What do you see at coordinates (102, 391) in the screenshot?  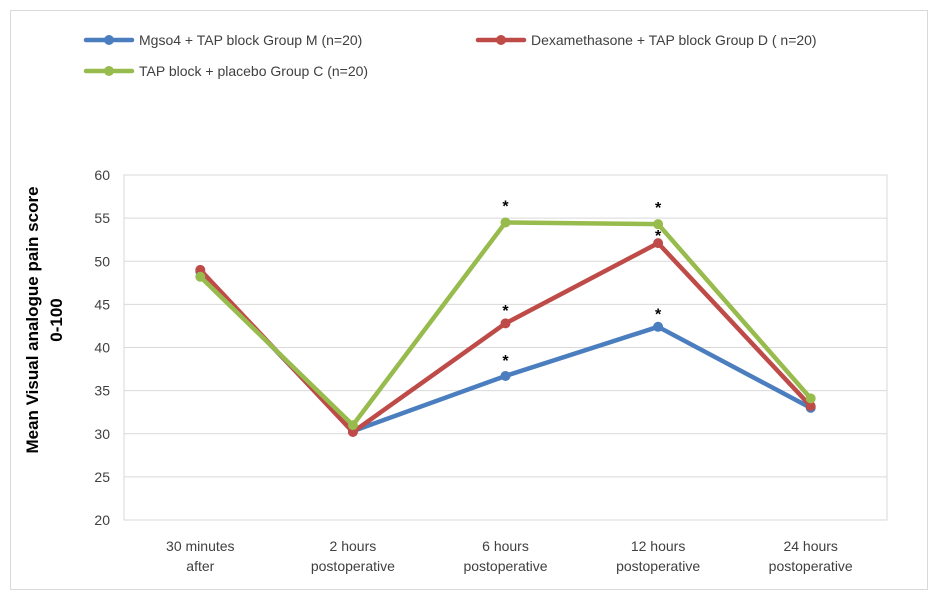 I see `y-tick-label: 35` at bounding box center [102, 391].